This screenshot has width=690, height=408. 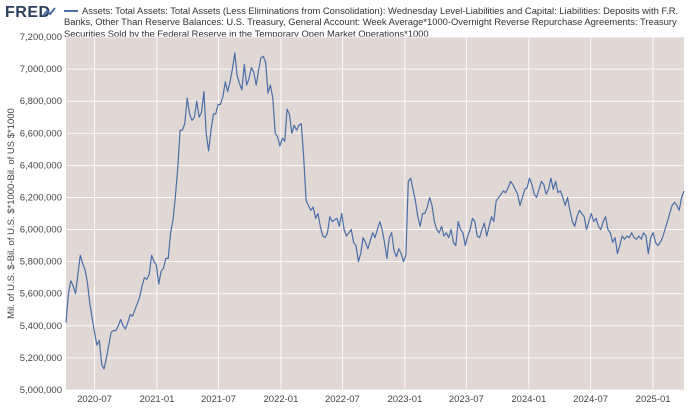 What do you see at coordinates (281, 399) in the screenshot?
I see `x-tick-label: 2022-01` at bounding box center [281, 399].